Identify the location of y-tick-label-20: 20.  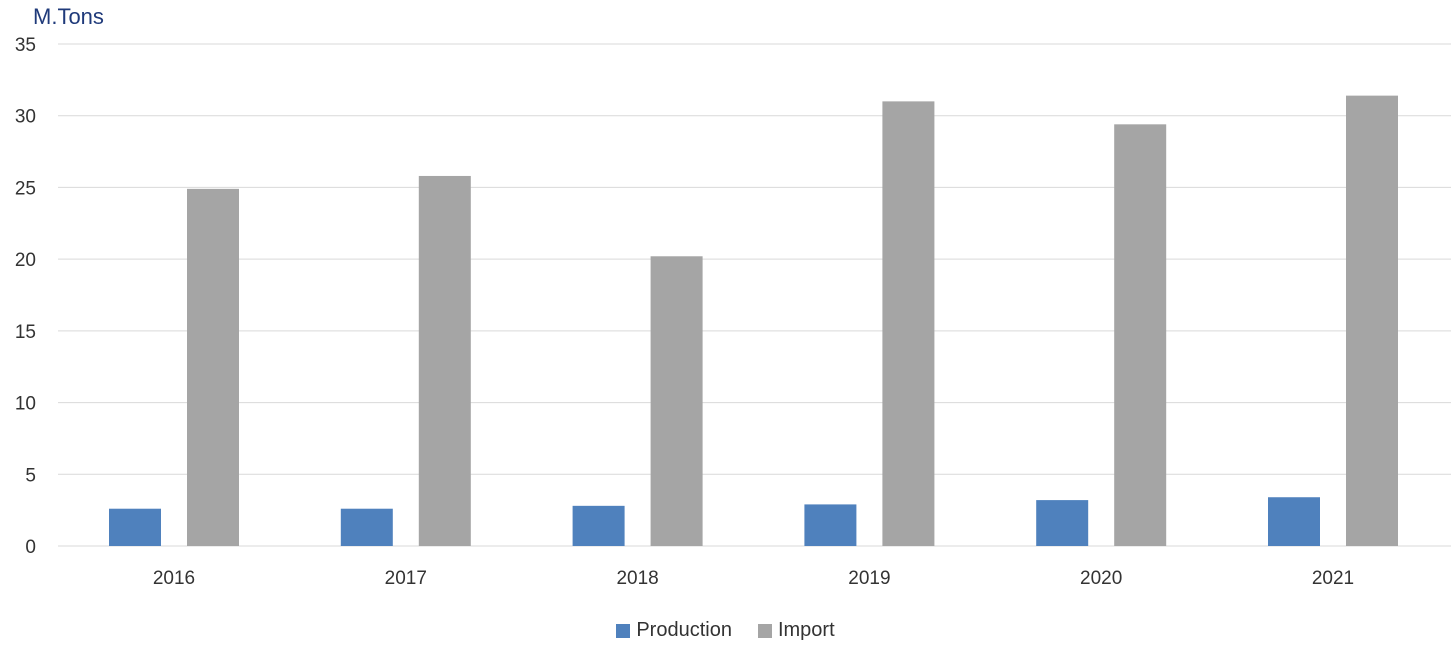
(25, 260).